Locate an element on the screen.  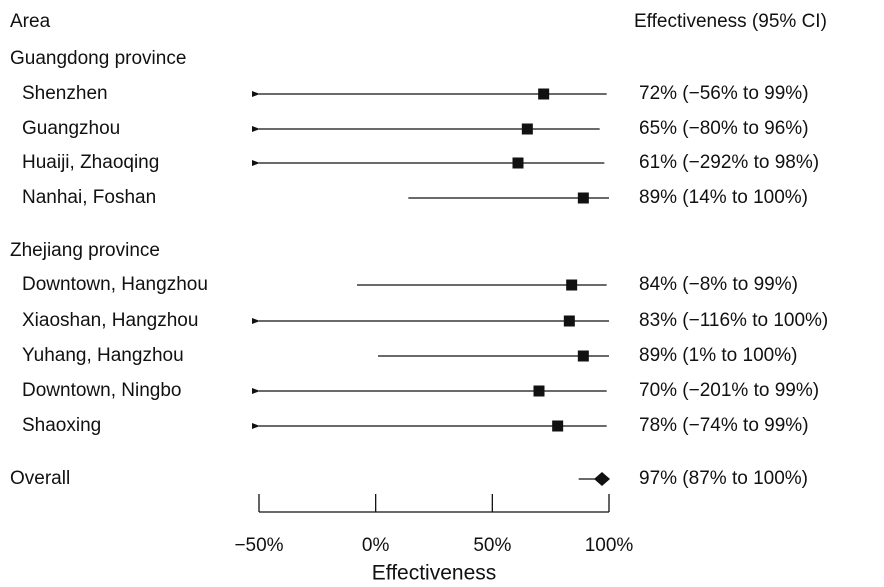
area-header: Area is located at coordinates (30, 21).